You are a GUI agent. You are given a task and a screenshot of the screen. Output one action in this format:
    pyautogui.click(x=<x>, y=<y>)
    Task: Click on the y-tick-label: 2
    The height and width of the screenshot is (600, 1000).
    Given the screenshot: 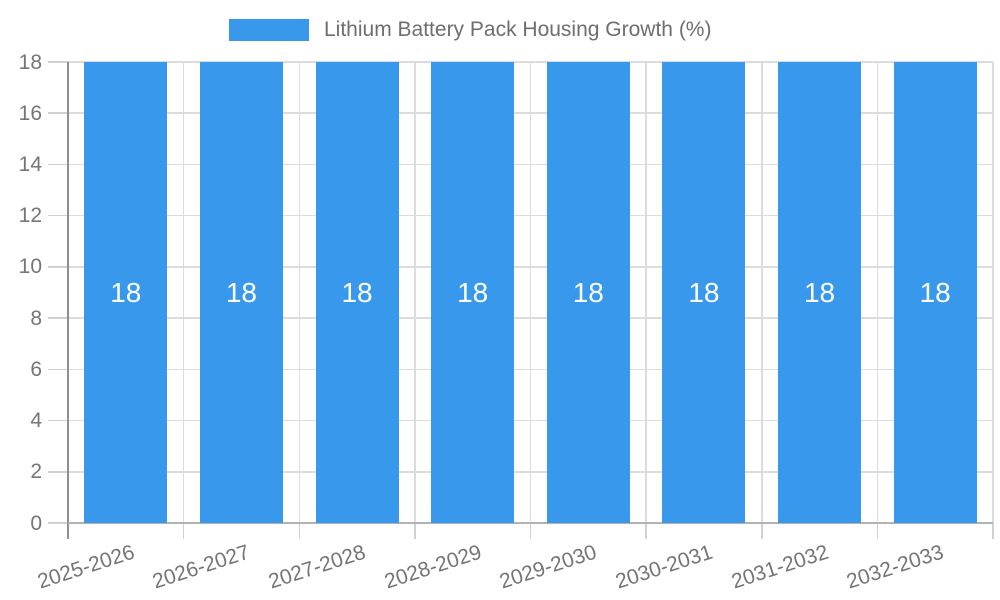 What is the action you would take?
    pyautogui.click(x=36, y=472)
    